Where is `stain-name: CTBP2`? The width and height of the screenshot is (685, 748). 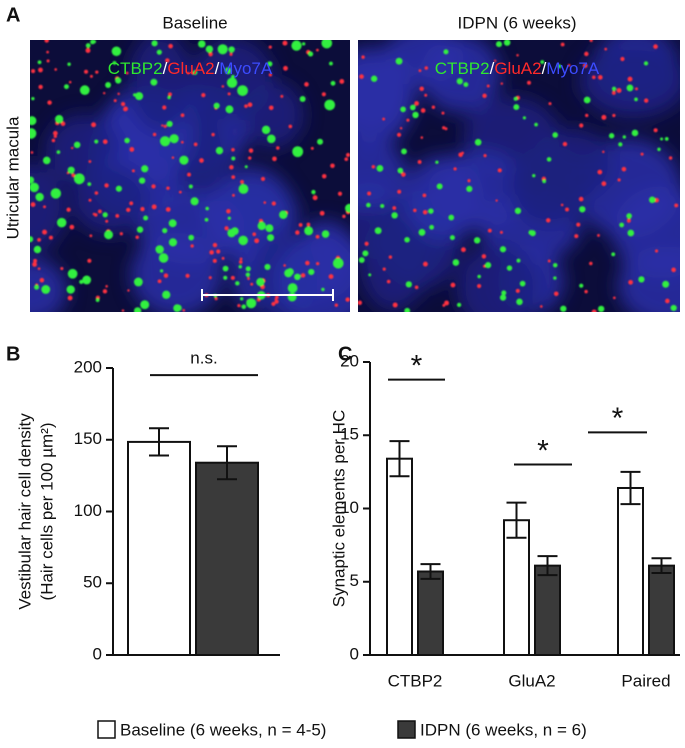
stain-name: CTBP2 is located at coordinates (135, 68).